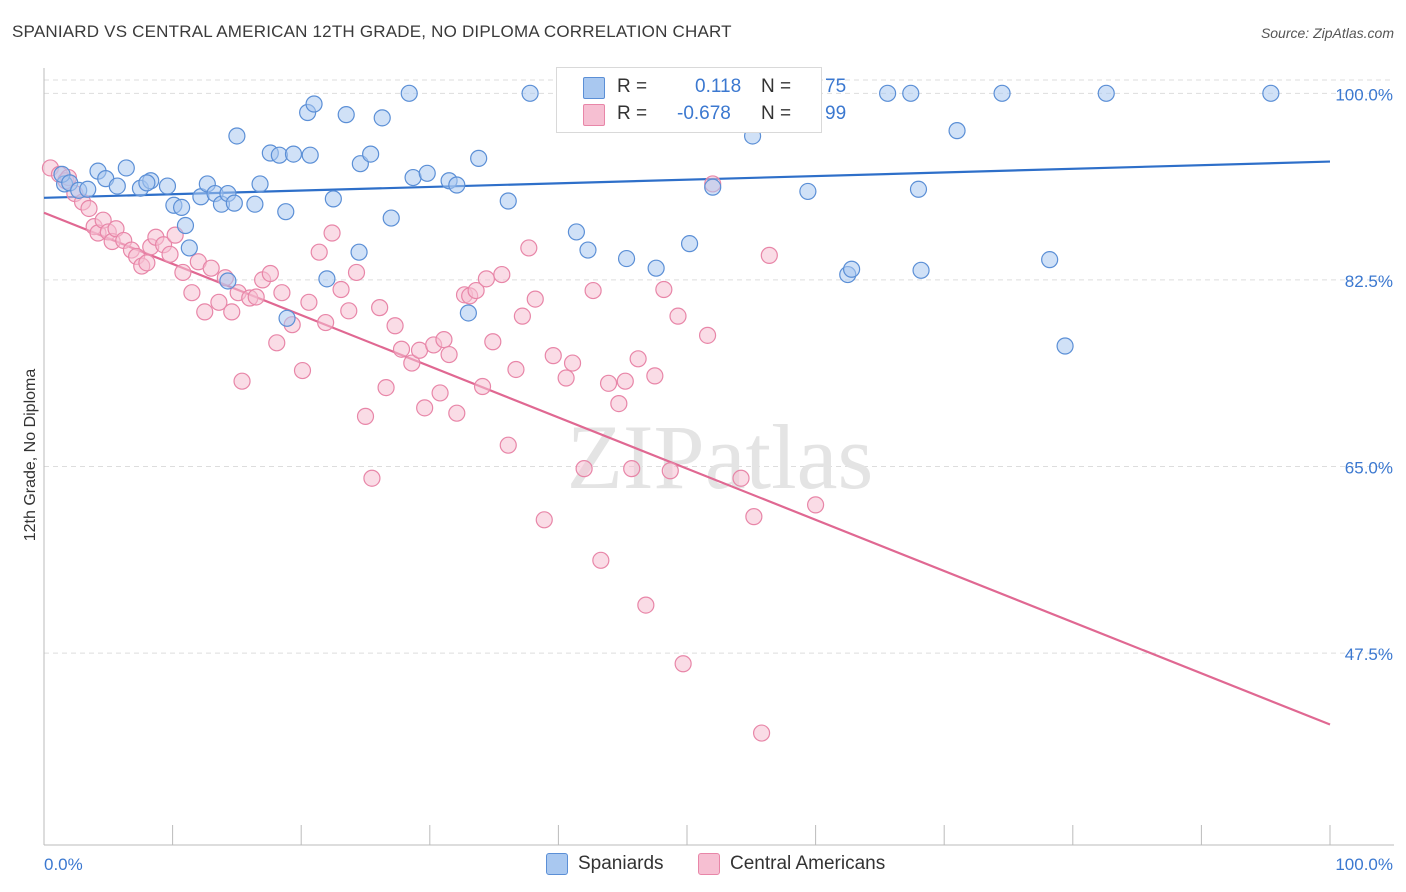  Describe the element at coordinates (557, 864) in the screenshot. I see `spaniards-swatch` at that location.